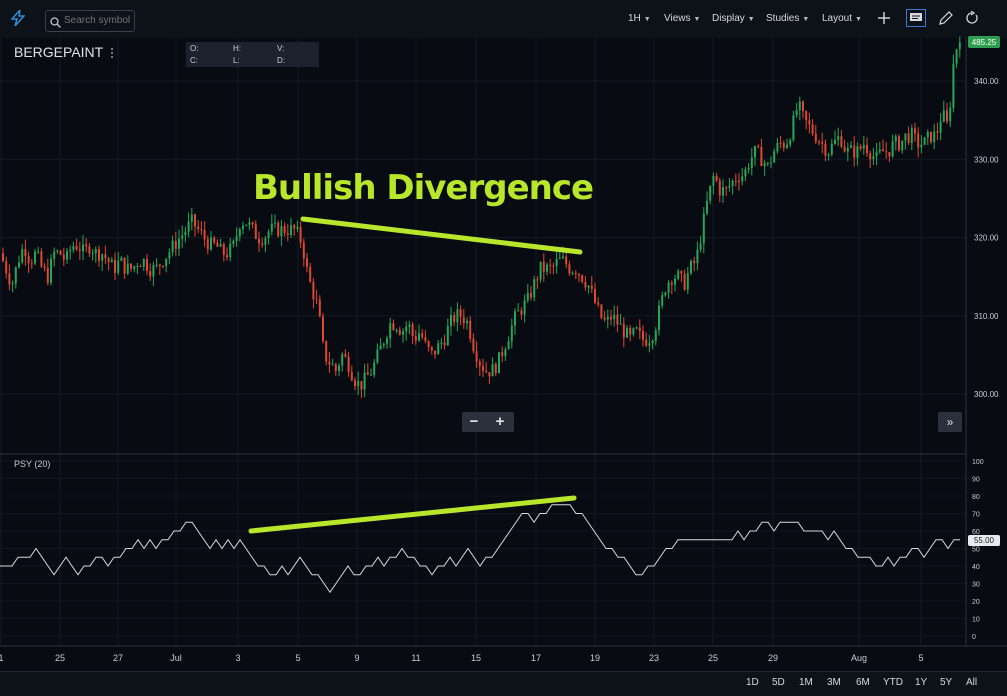 The image size is (1007, 696). Describe the element at coordinates (474, 421) in the screenshot. I see `zoom-out-button: −` at that location.